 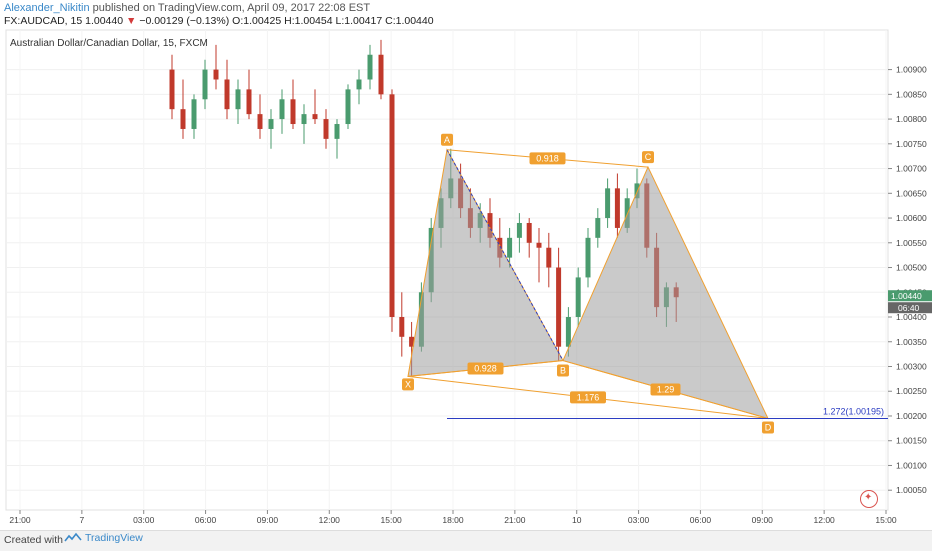 What do you see at coordinates (505, 255) in the screenshot?
I see `ab-dashed-line` at bounding box center [505, 255].